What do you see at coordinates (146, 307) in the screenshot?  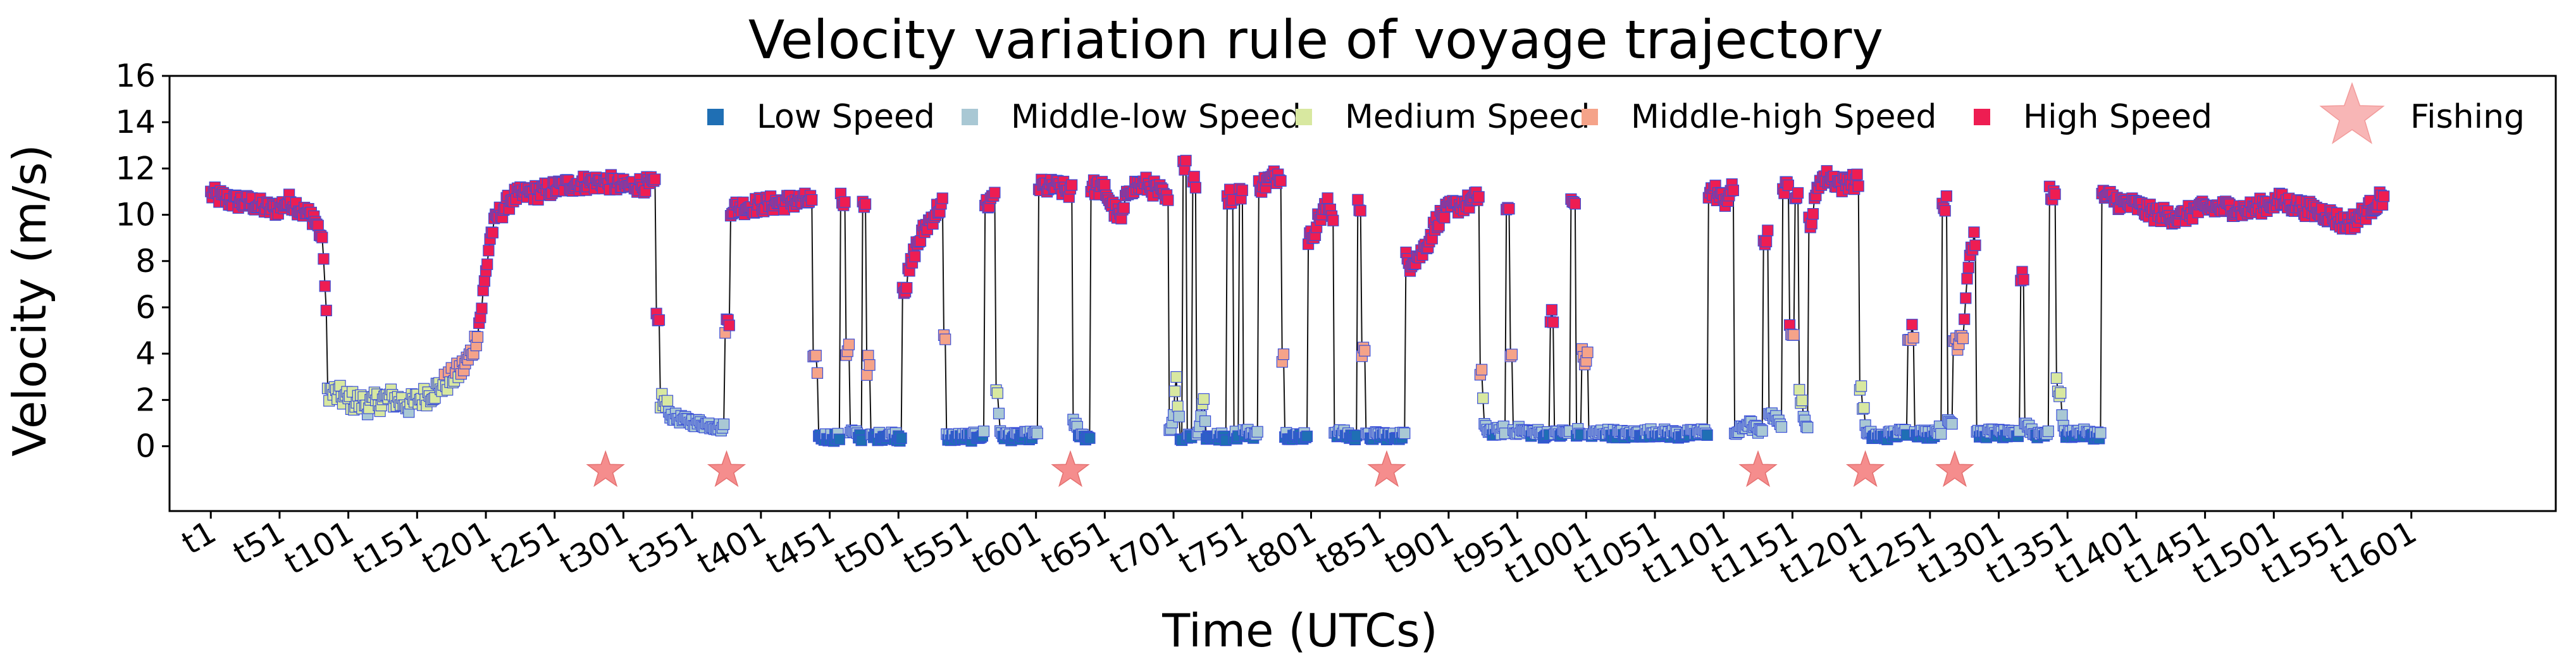 I see `y-tick-label: 6` at bounding box center [146, 307].